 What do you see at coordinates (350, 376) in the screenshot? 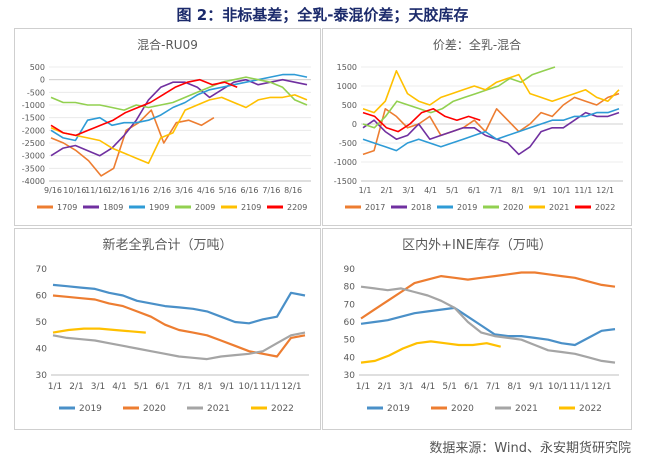
I see `y-tick-label: 30` at bounding box center [350, 376].